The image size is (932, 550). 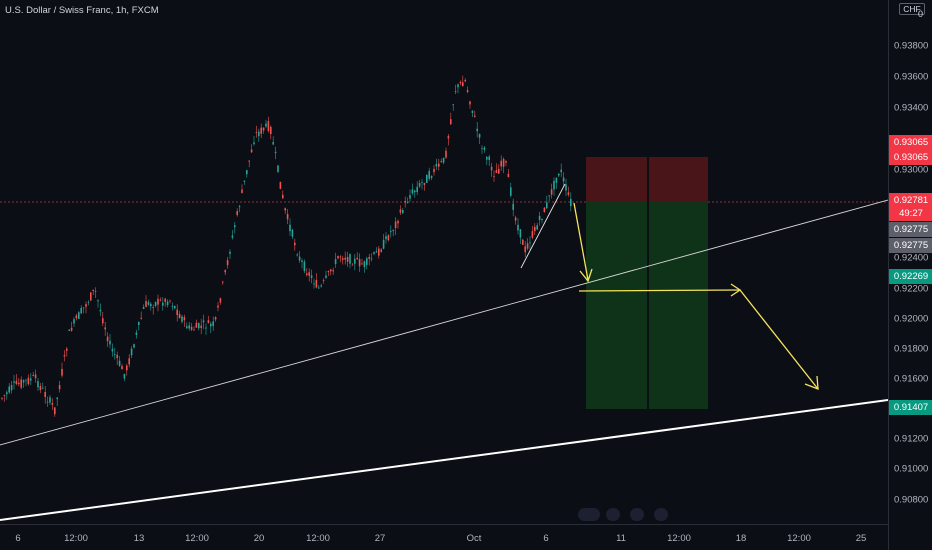 I want to click on price-tick: 0.92400, so click(x=911, y=258).